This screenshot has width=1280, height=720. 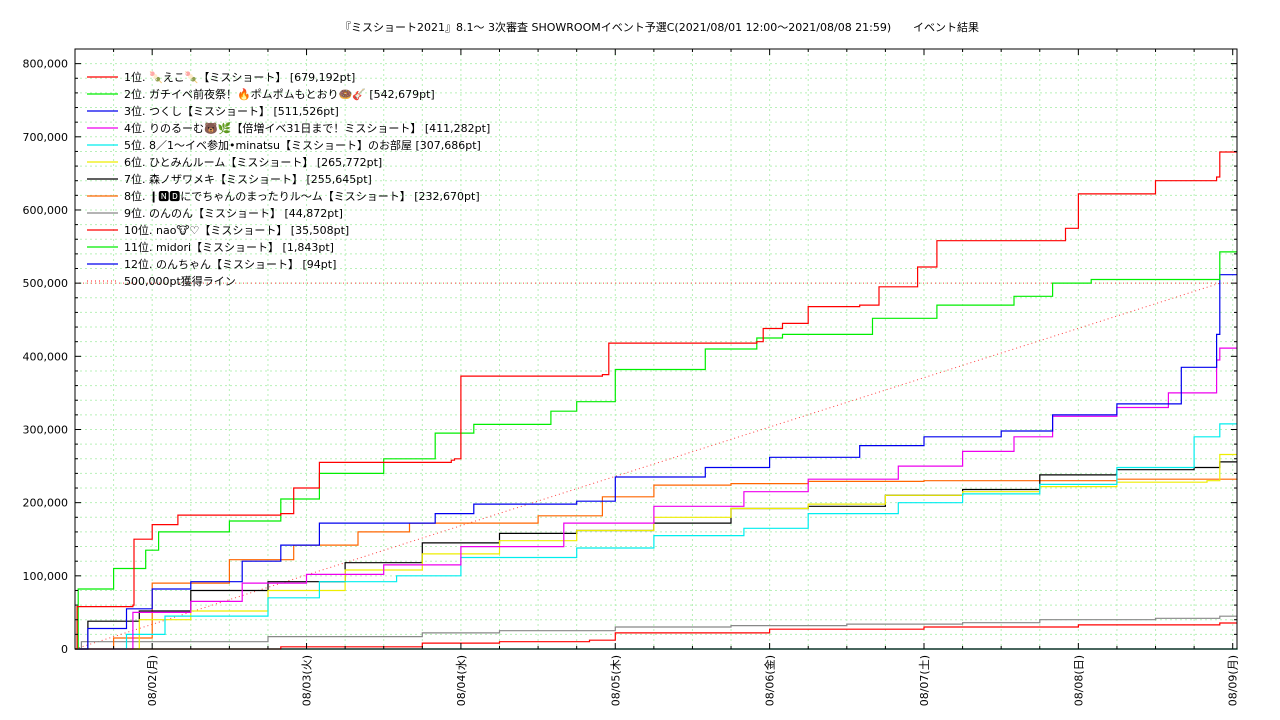 What do you see at coordinates (1078, 680) in the screenshot?
I see `x-tick-label: 08/08(日)` at bounding box center [1078, 680].